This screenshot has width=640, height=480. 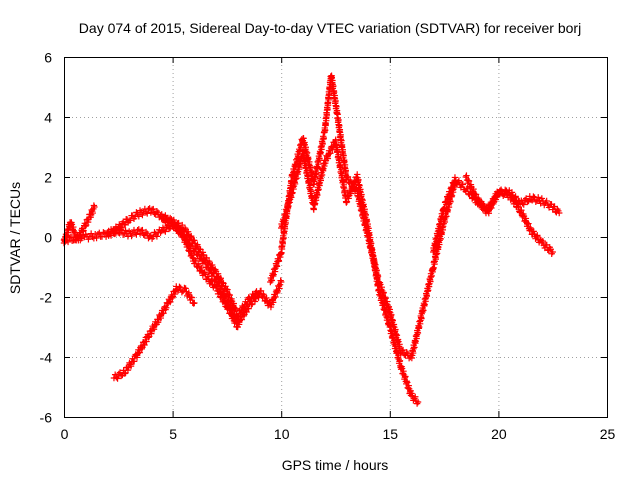 I want to click on series-sat-f, so click(x=350, y=271).